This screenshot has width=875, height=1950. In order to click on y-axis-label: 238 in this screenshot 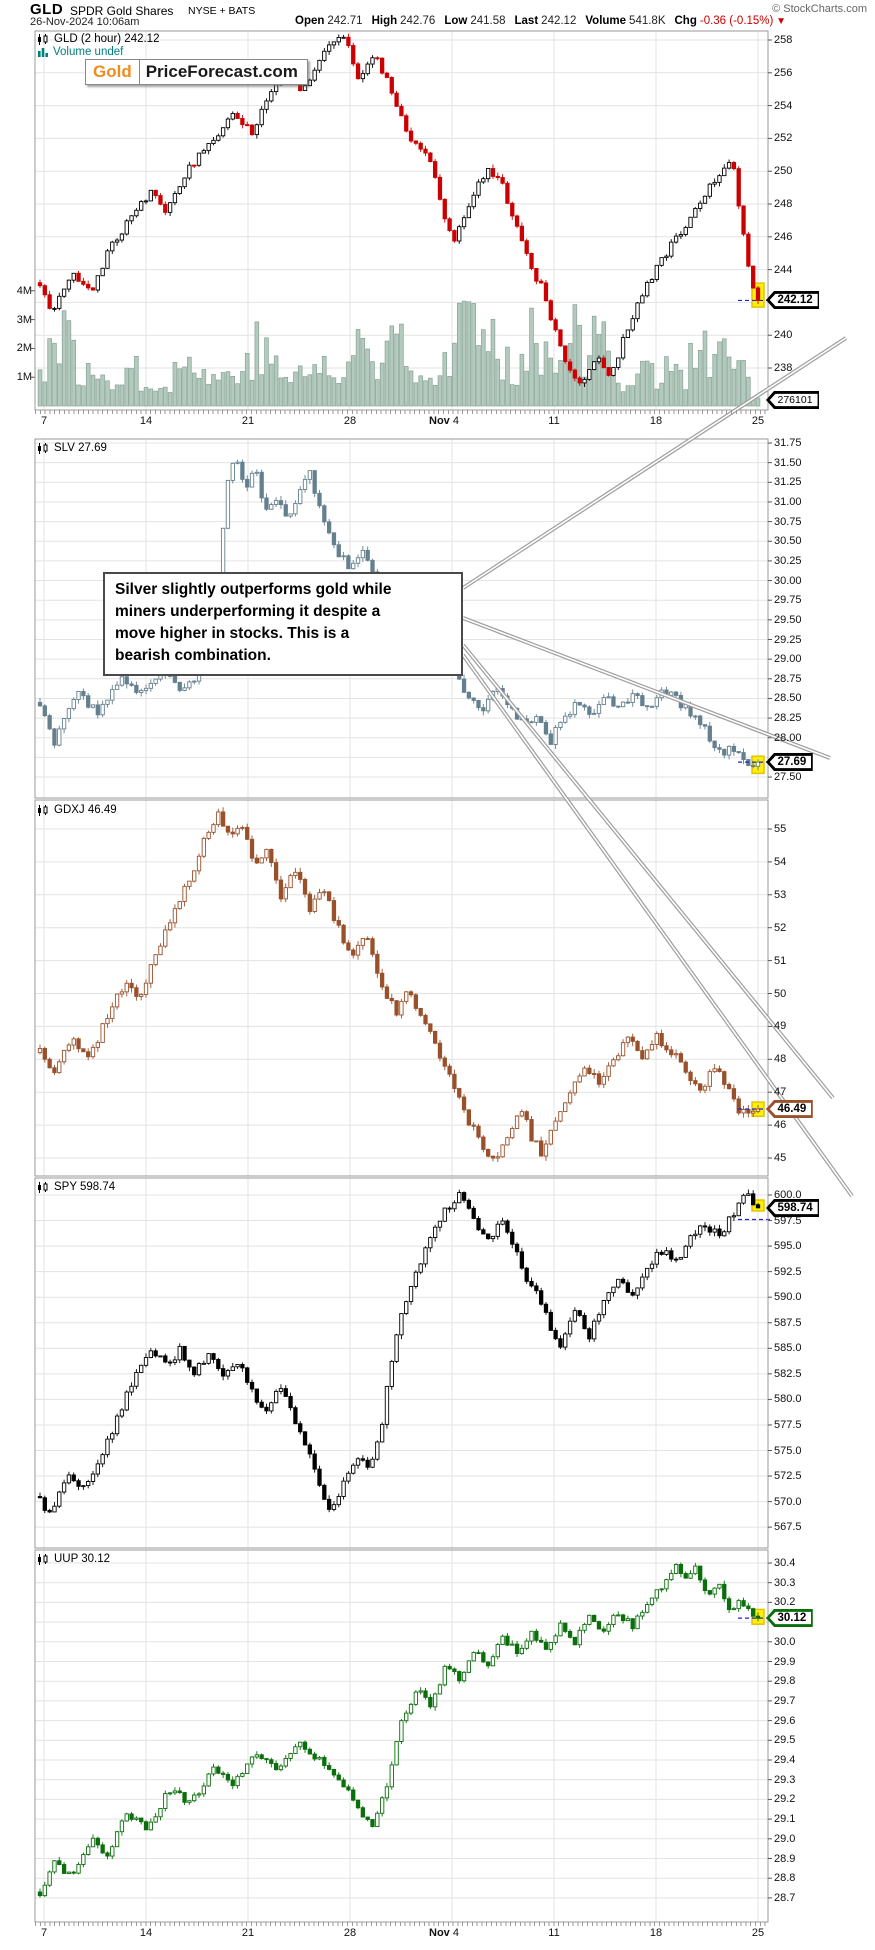, I will do `click(783, 368)`.